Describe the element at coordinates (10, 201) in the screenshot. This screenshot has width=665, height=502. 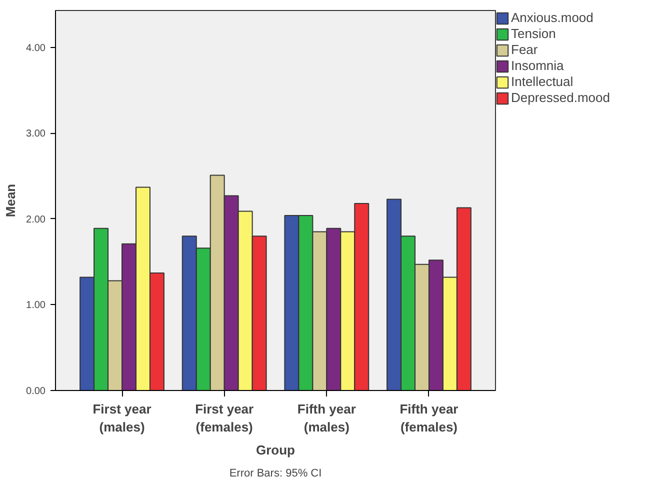
I see `y-axis-title: Mean` at that location.